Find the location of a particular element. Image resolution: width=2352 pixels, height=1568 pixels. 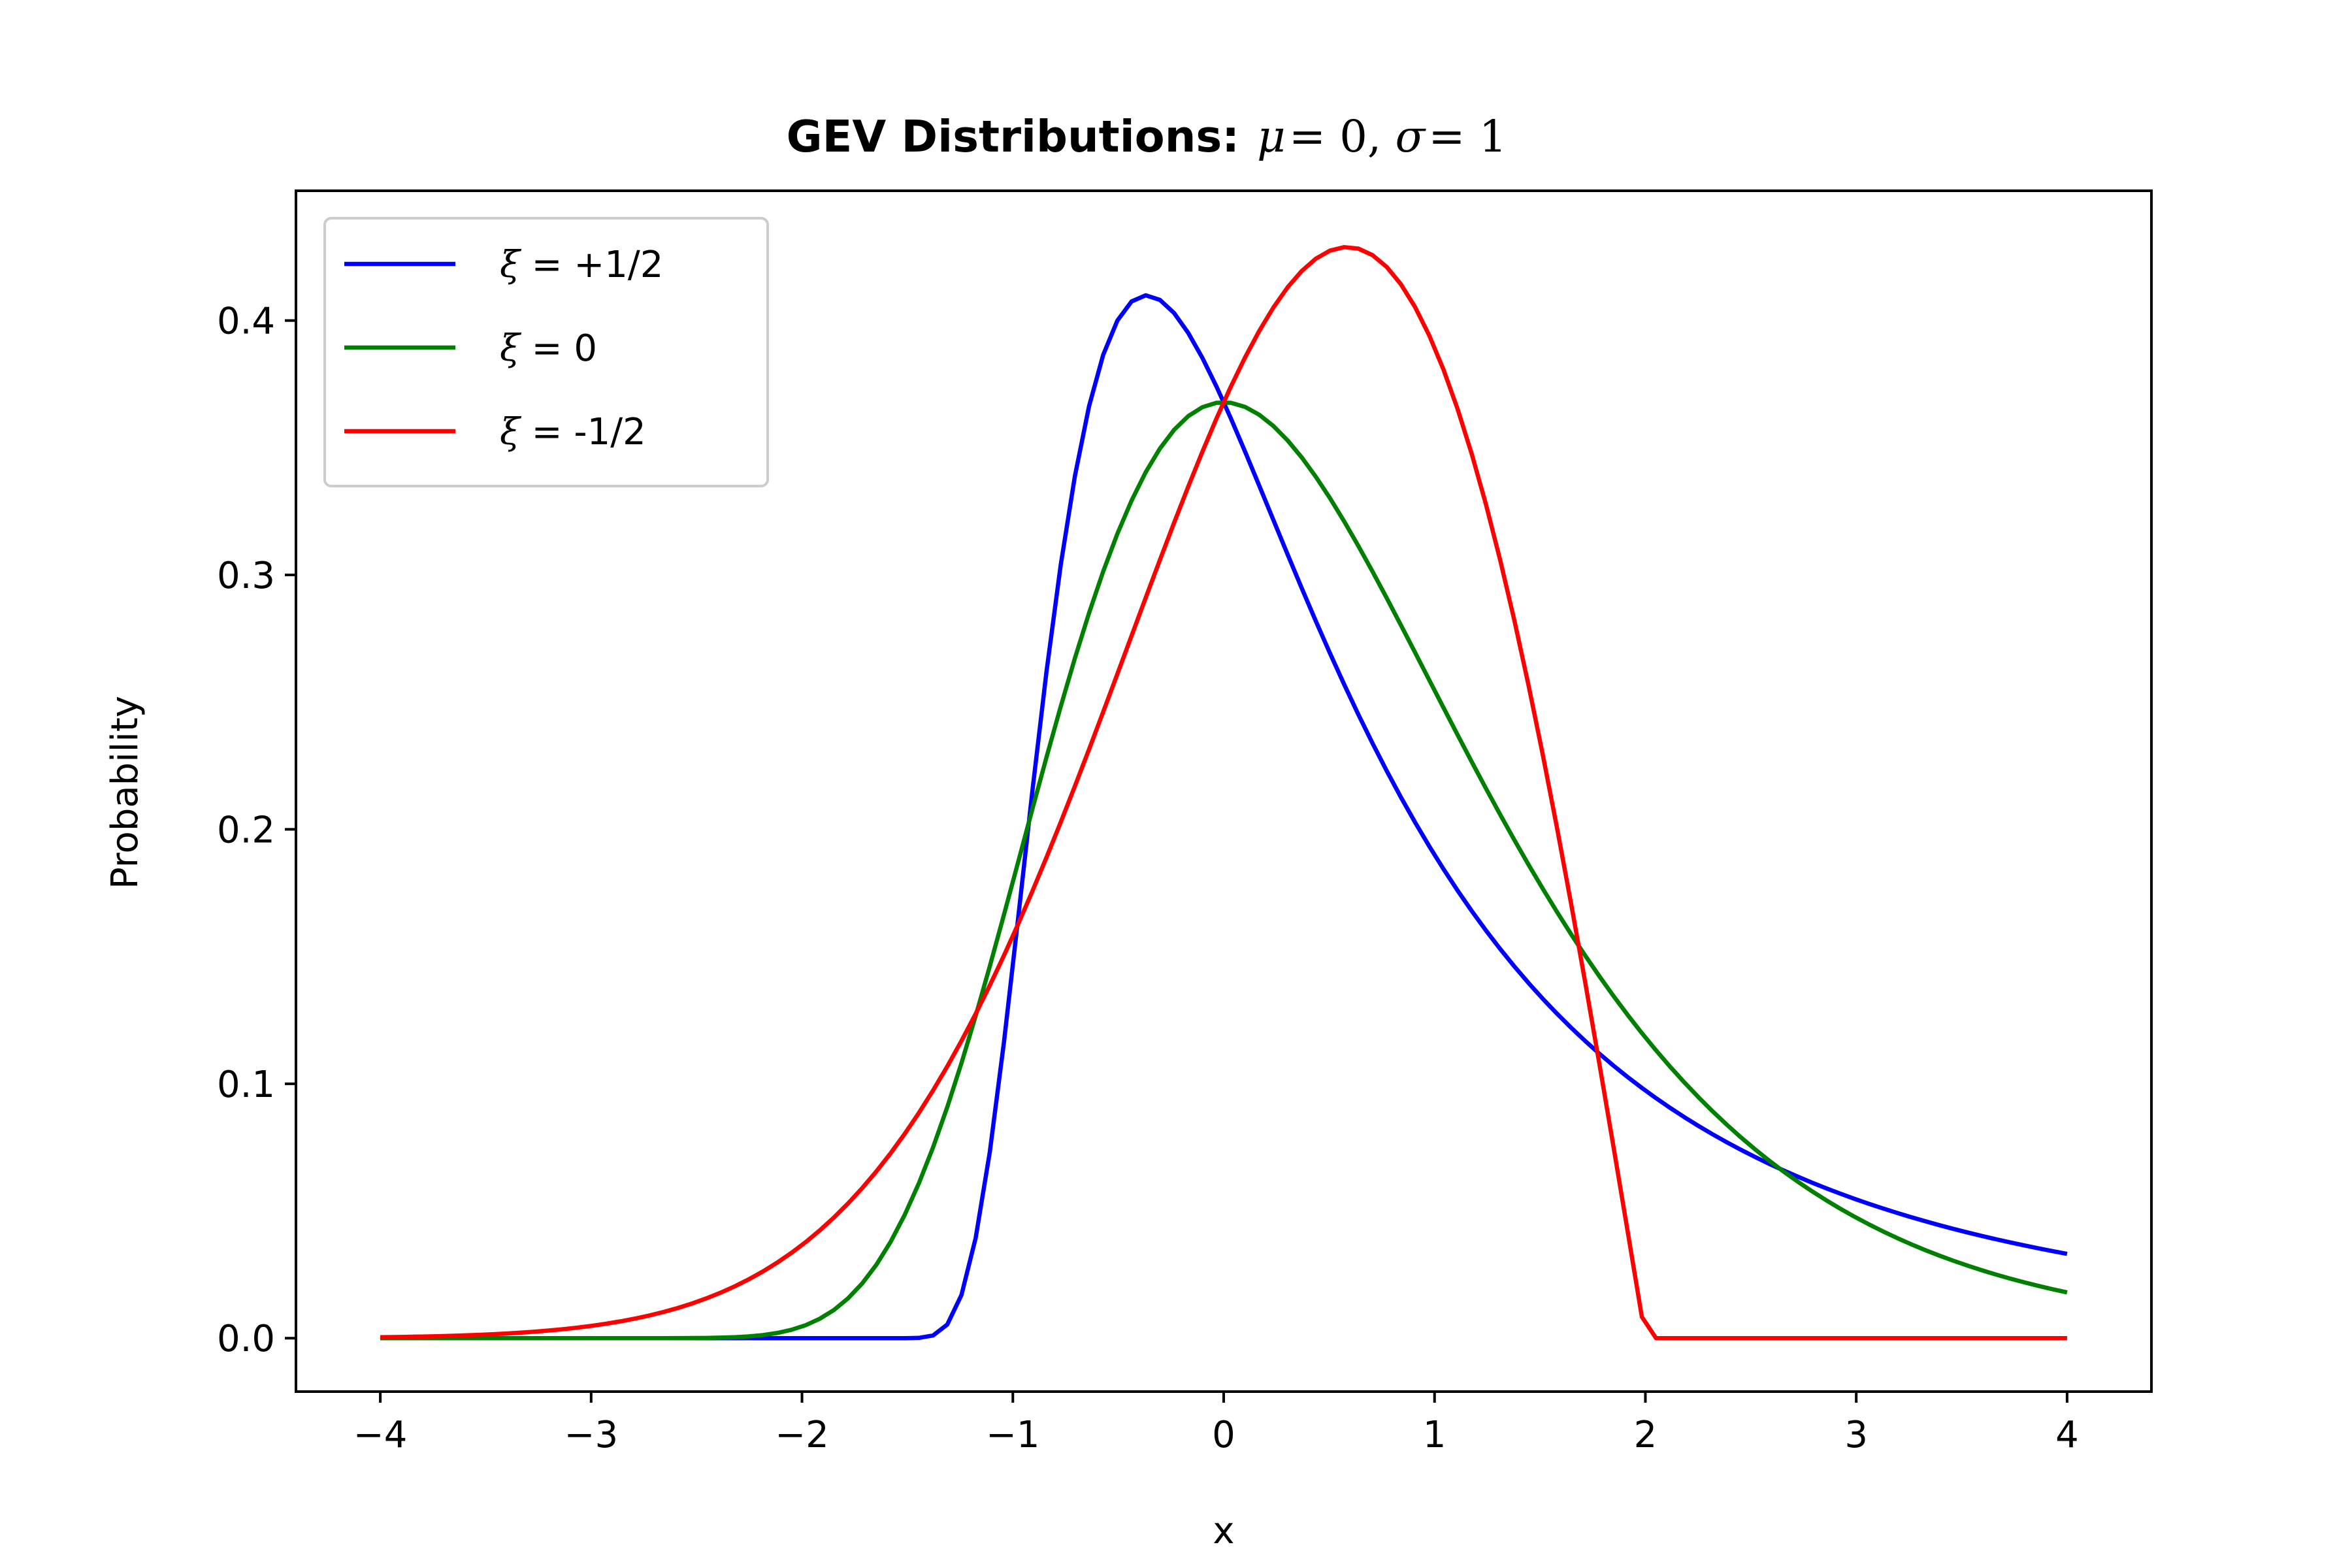

chart-title-sigma: σ is located at coordinates (1410, 136).